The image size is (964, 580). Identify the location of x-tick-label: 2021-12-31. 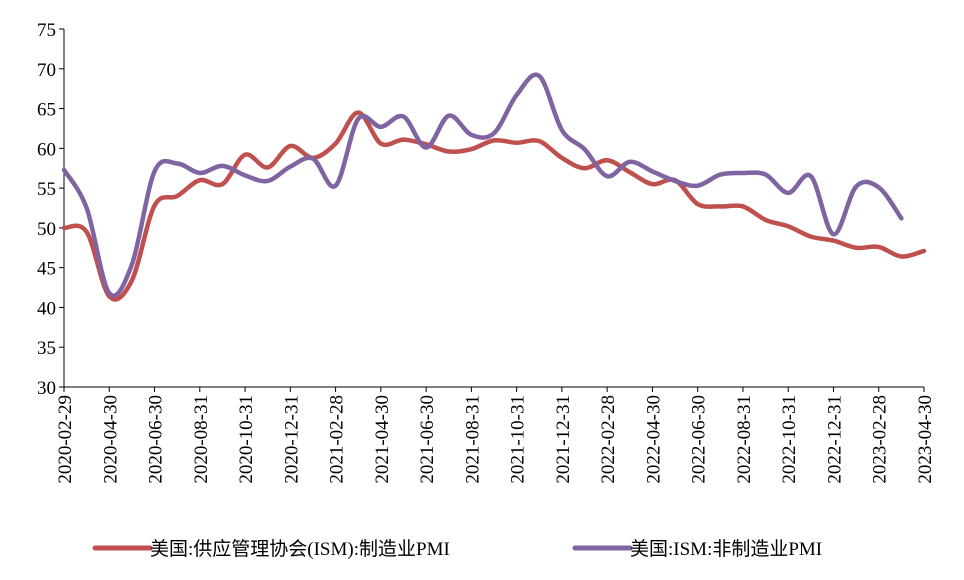
(563, 439).